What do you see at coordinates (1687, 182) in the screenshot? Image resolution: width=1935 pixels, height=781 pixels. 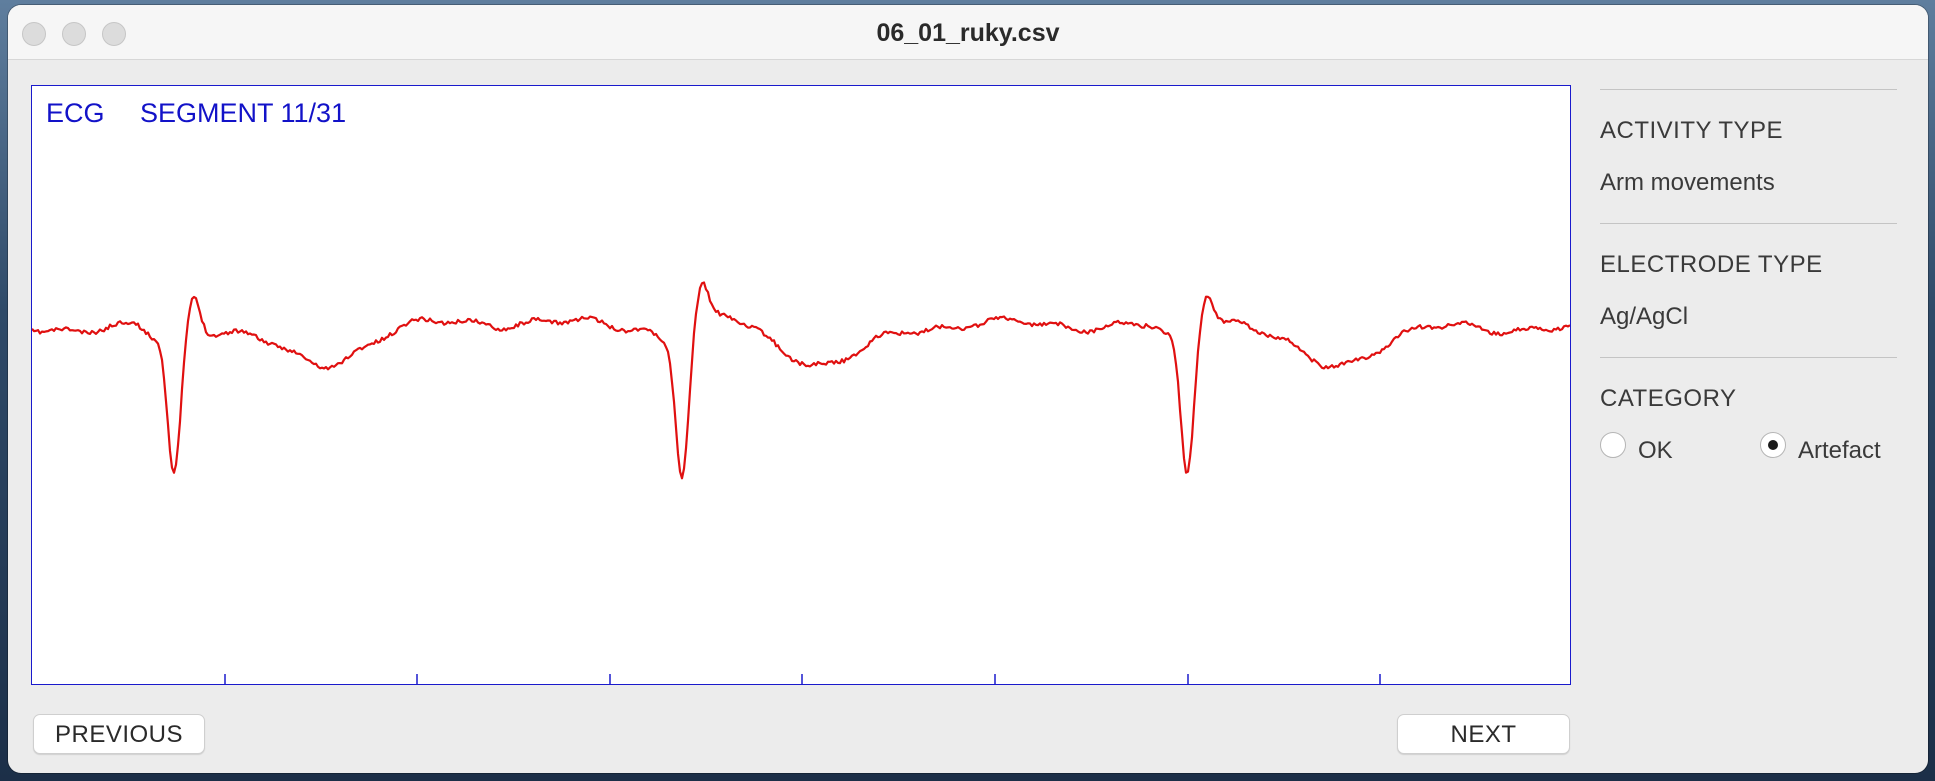 I see `activity-type-value: Arm movements` at bounding box center [1687, 182].